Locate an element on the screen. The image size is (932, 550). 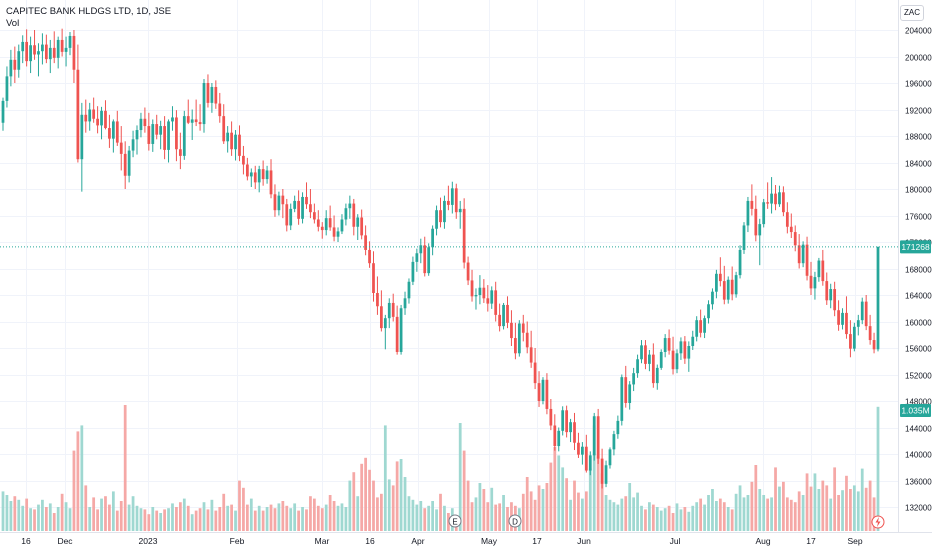
time-tick-label: 16 is located at coordinates (26, 541).